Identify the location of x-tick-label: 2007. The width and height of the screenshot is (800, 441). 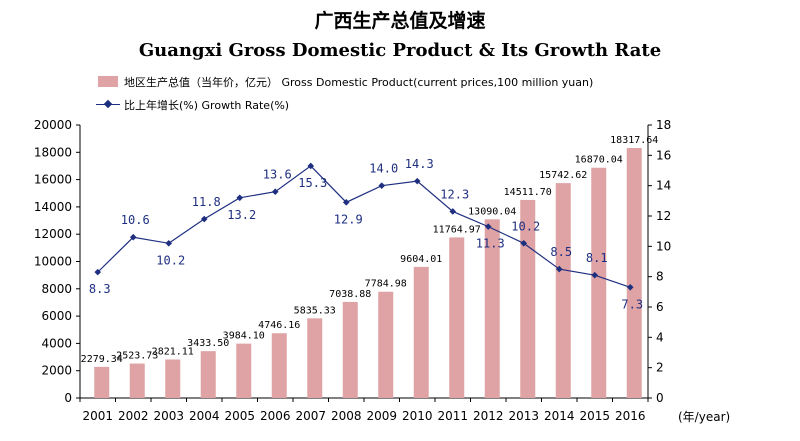
(310, 416).